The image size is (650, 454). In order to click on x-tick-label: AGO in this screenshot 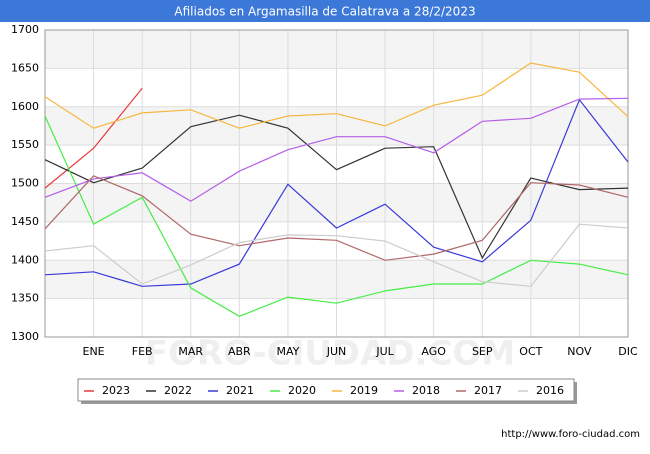, I will do `click(433, 351)`.